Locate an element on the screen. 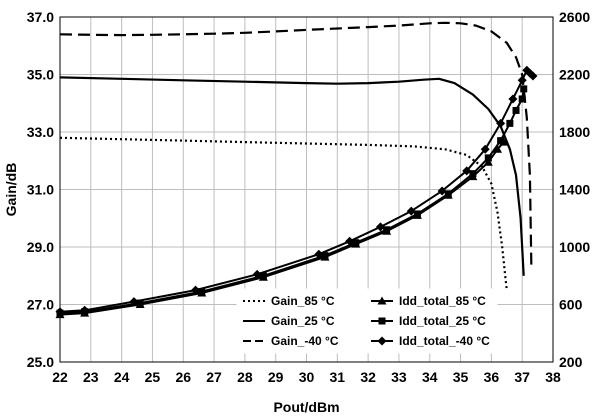 The height and width of the screenshot is (420, 600). y-right-tick-label: 2200 is located at coordinates (574, 75).